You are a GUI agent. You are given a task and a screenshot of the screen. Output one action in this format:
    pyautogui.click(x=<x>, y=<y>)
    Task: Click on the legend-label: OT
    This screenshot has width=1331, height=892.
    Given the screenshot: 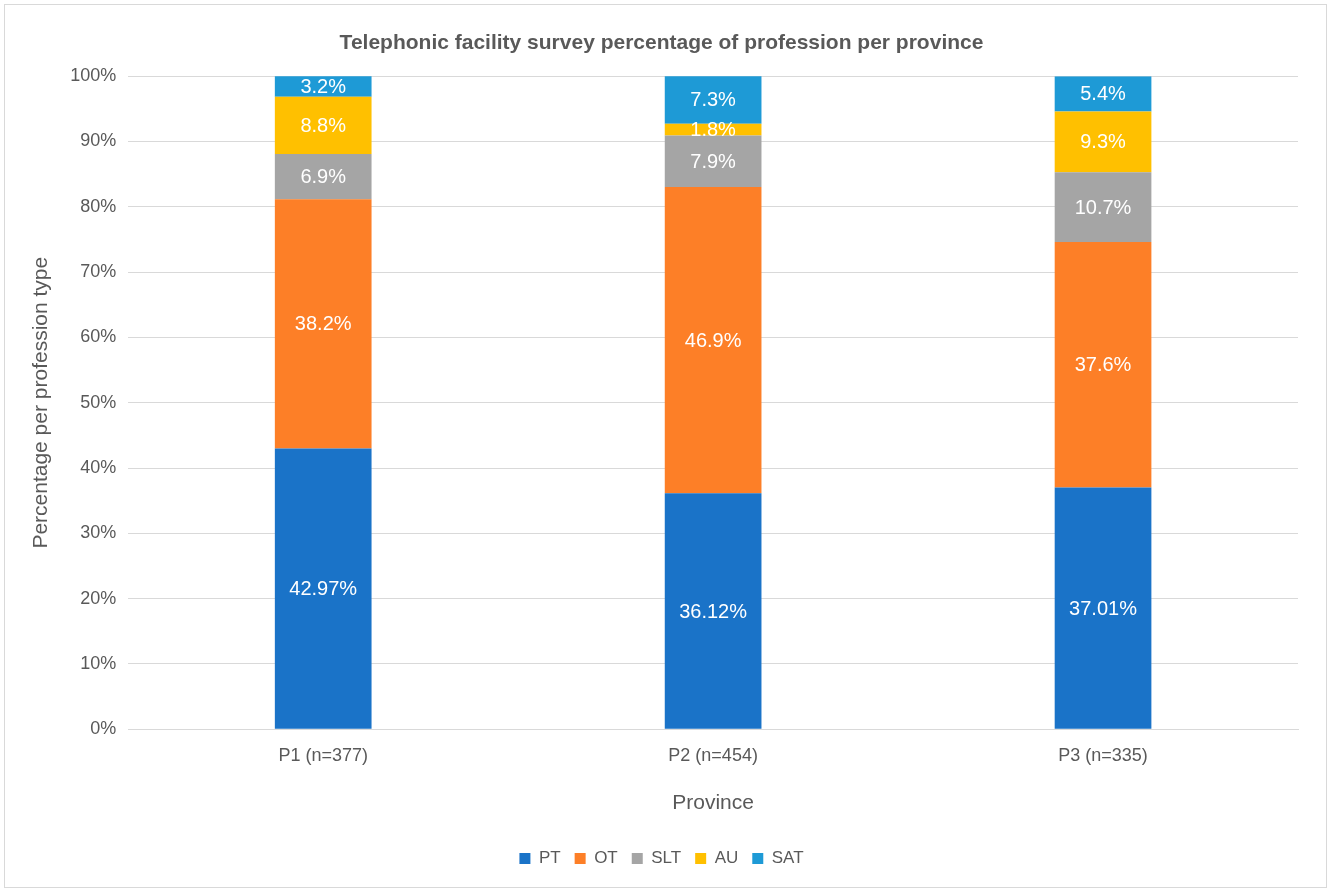 What is the action you would take?
    pyautogui.click(x=606, y=858)
    